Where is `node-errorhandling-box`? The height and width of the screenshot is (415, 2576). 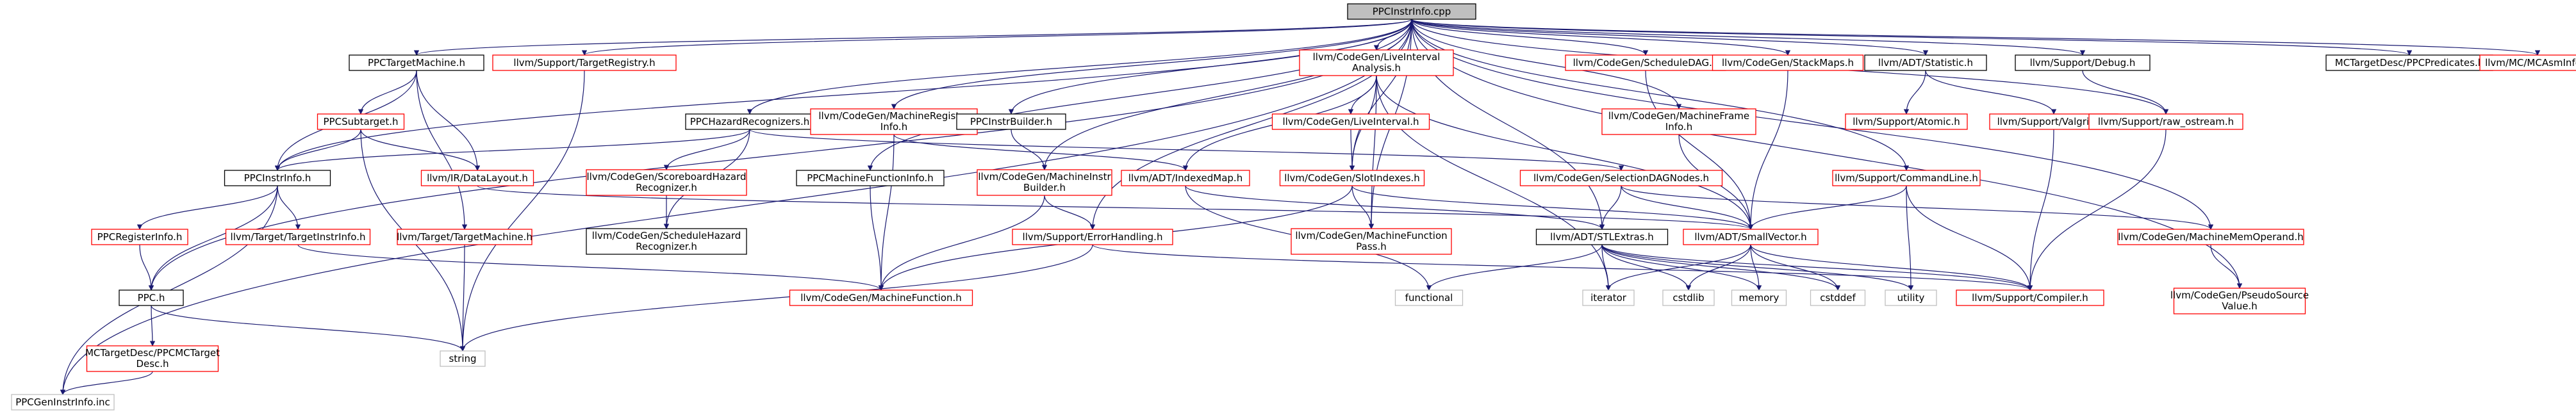
node-errorhandling-box is located at coordinates (1092, 237).